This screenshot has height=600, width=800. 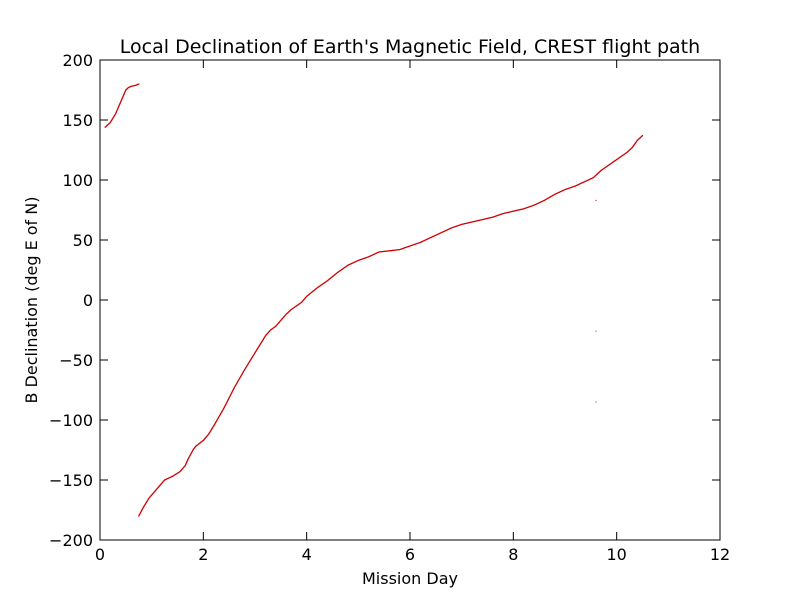 What do you see at coordinates (720, 554) in the screenshot?
I see `x-tick-label: 12` at bounding box center [720, 554].